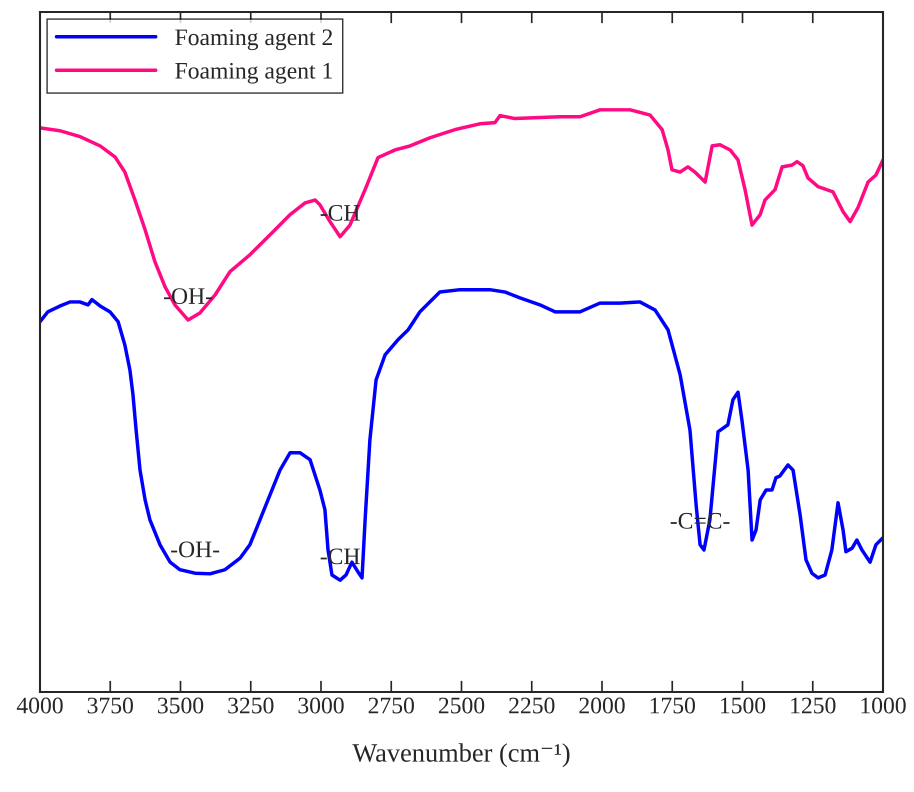 This screenshot has height=792, width=914. Describe the element at coordinates (110, 706) in the screenshot. I see `x-tick-label: 3750` at that location.